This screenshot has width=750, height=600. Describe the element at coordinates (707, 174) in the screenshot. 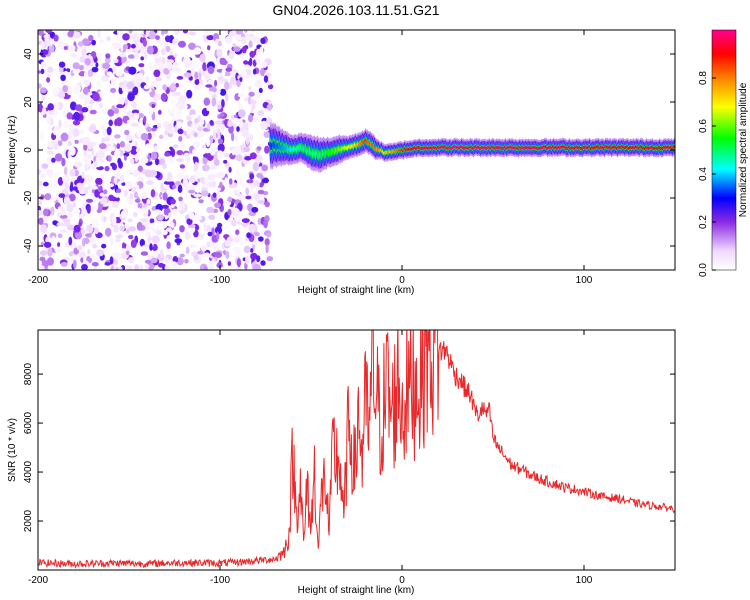

I see `colorbar-ticks: 0.0 0.2 0.4 0.6 0.8` at that location.